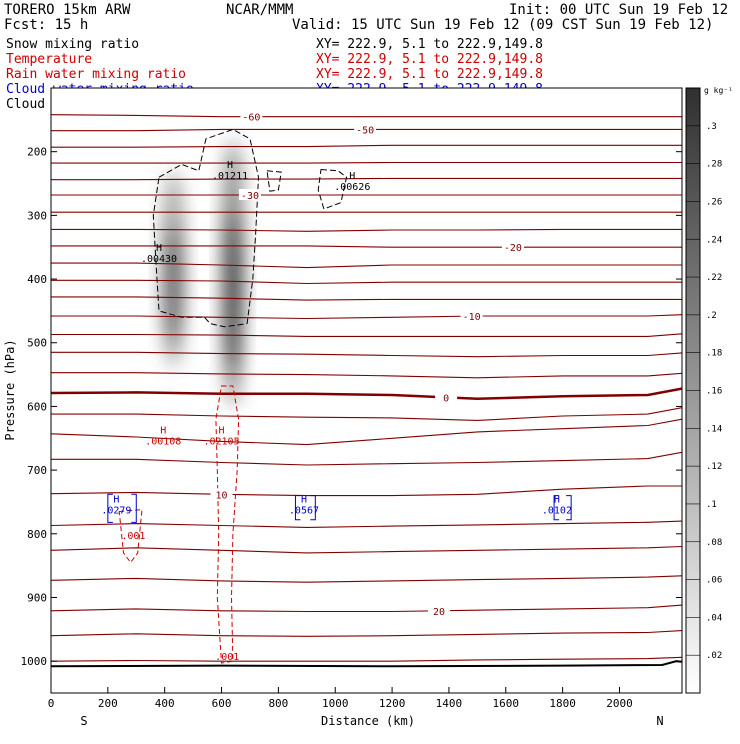  Describe the element at coordinates (250, 196) in the screenshot. I see `temperature-label: -30` at that location.